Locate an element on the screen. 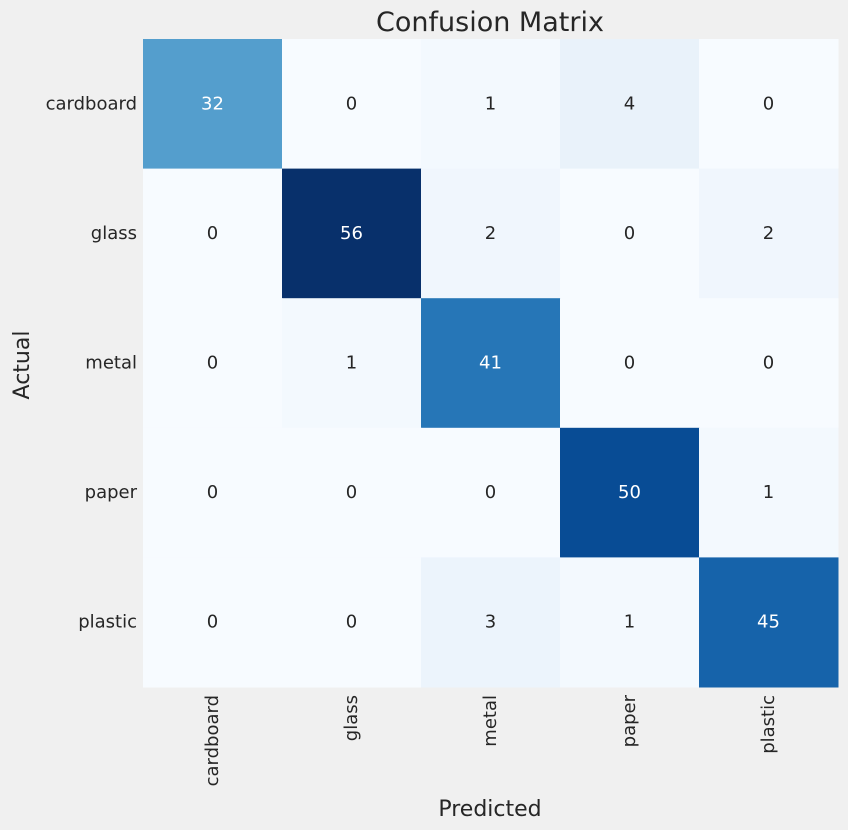  x-tick-label-plastic: plastic is located at coordinates (768, 724).